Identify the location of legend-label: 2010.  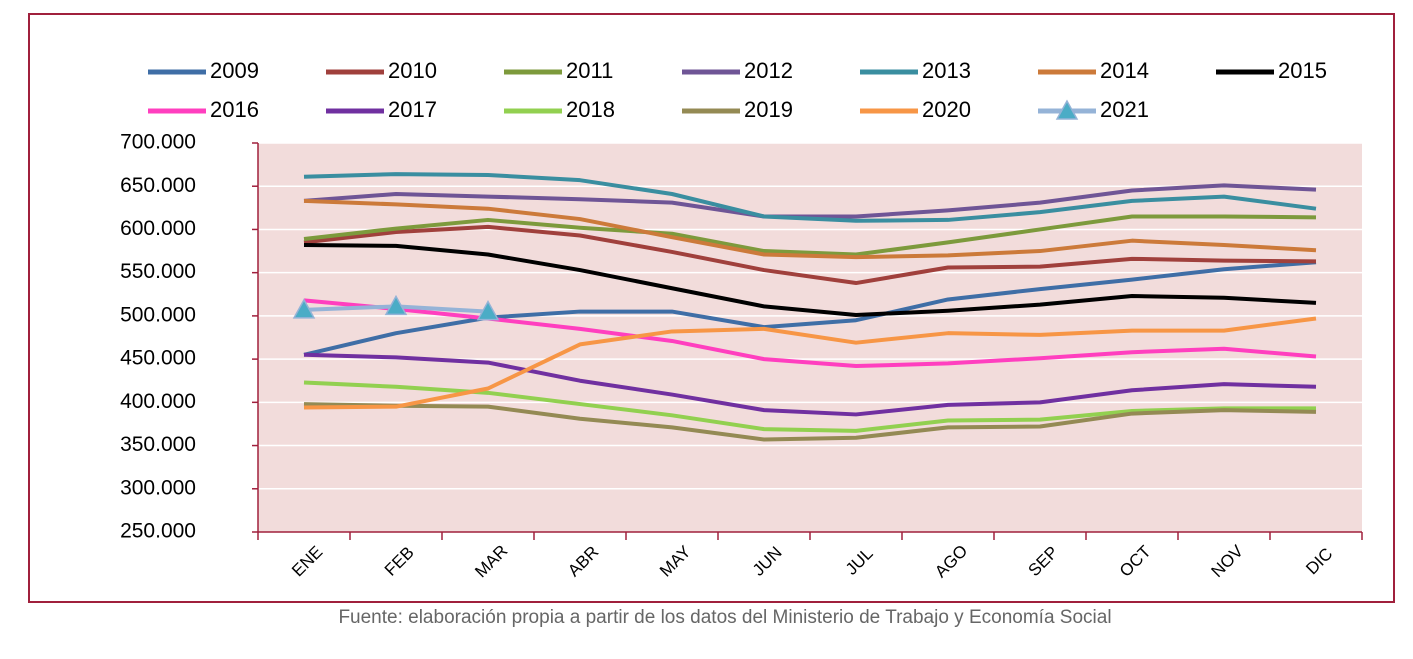
(412, 70).